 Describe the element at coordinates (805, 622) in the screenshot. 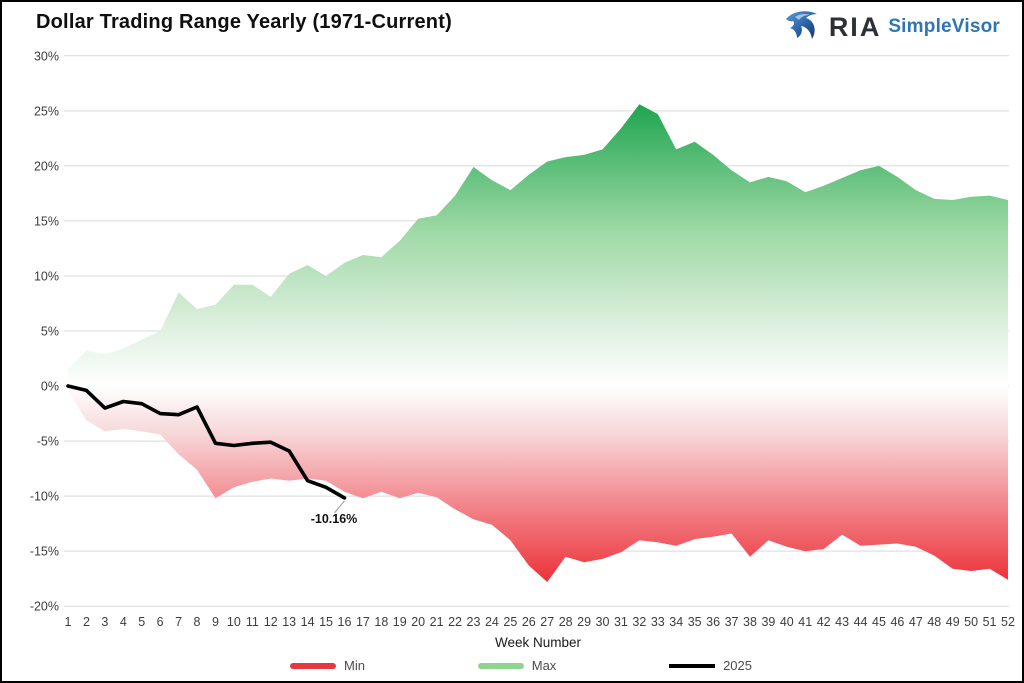

I see `x-tick-label: 41` at that location.